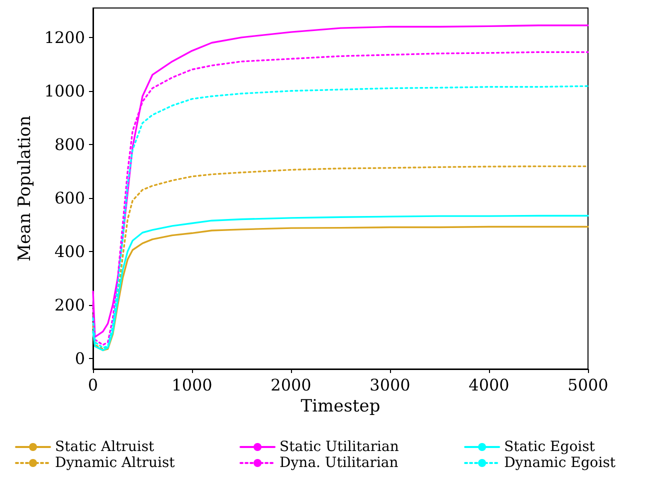  What do you see at coordinates (93, 385) in the screenshot?
I see `x-tick-label: 0` at bounding box center [93, 385].